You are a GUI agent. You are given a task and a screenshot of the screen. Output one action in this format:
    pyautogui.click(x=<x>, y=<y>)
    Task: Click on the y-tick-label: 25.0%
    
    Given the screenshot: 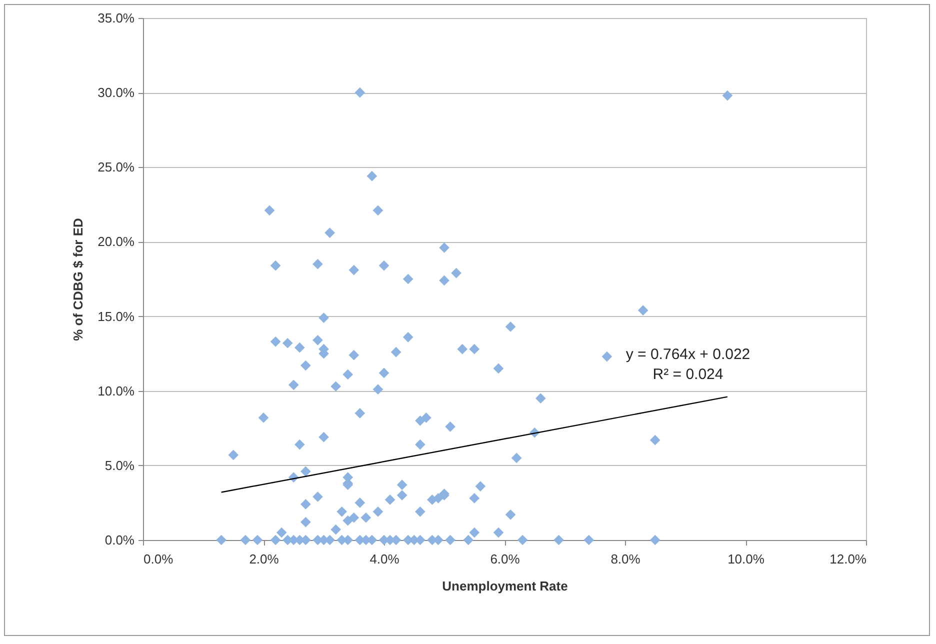 What is the action you would take?
    pyautogui.click(x=116, y=167)
    